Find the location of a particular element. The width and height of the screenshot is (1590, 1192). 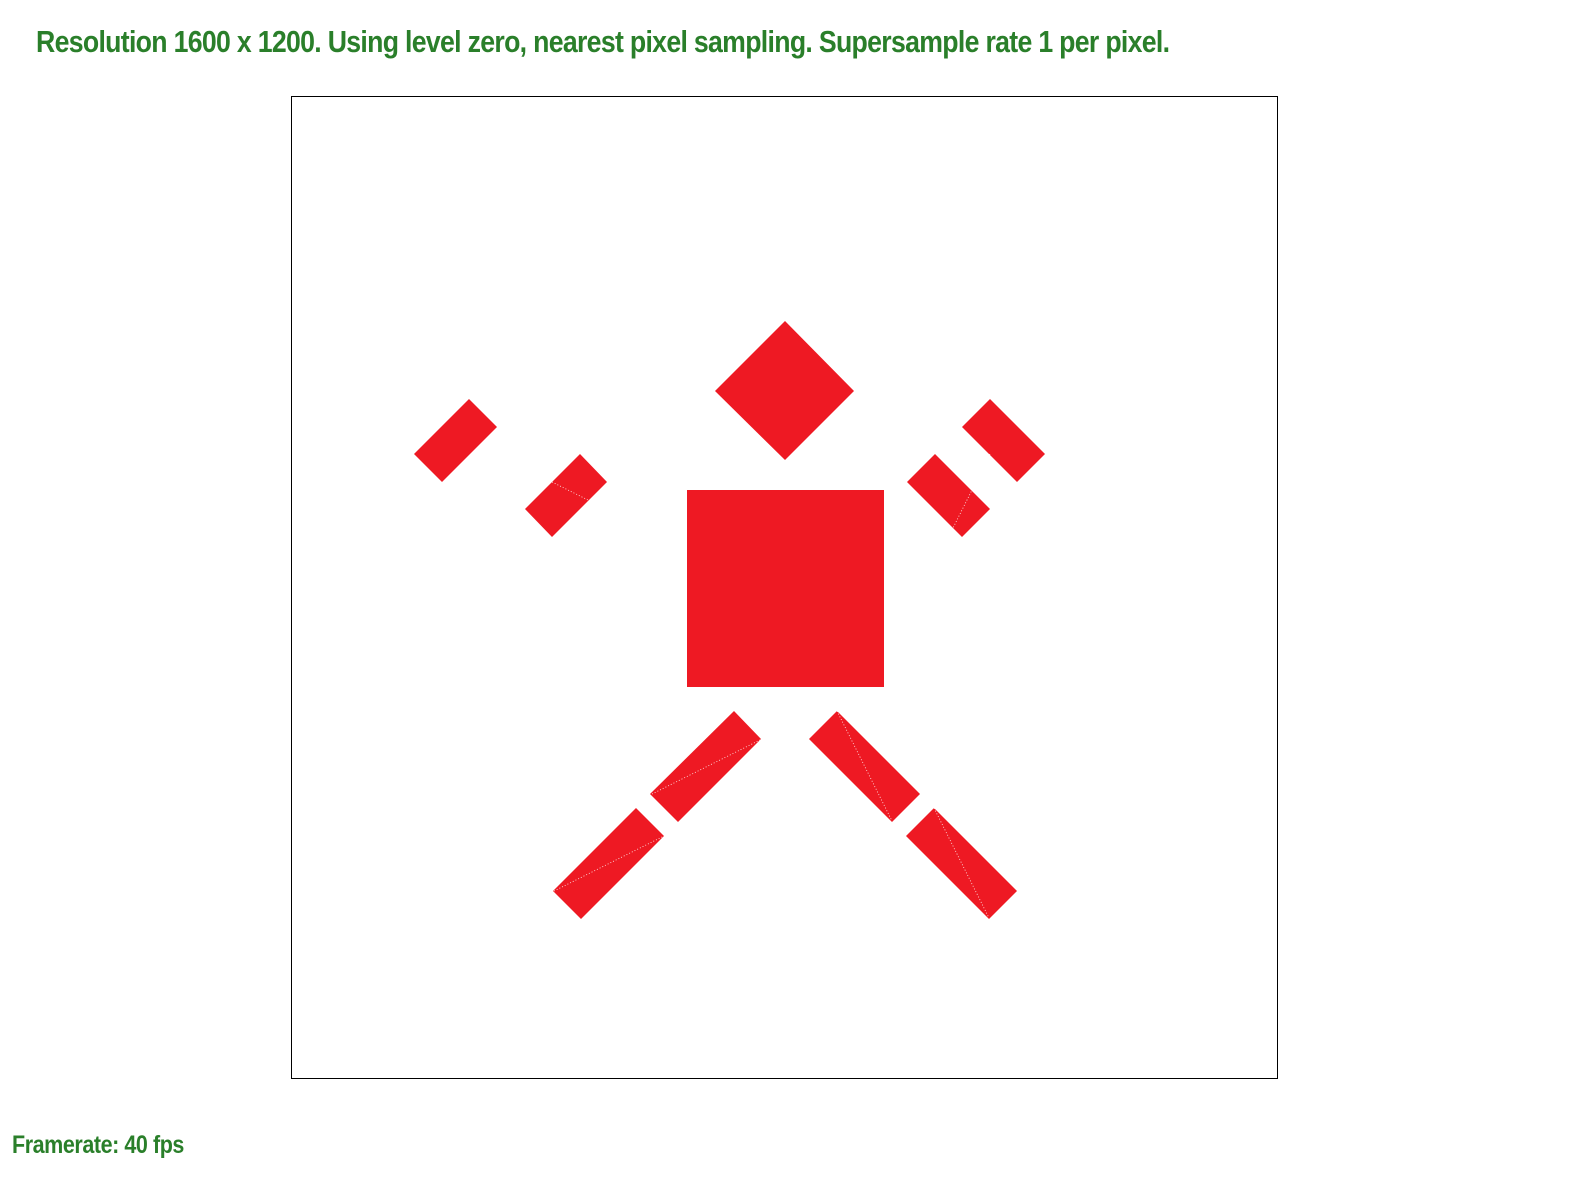

right-upper-arm-shape is located at coordinates (948, 495).